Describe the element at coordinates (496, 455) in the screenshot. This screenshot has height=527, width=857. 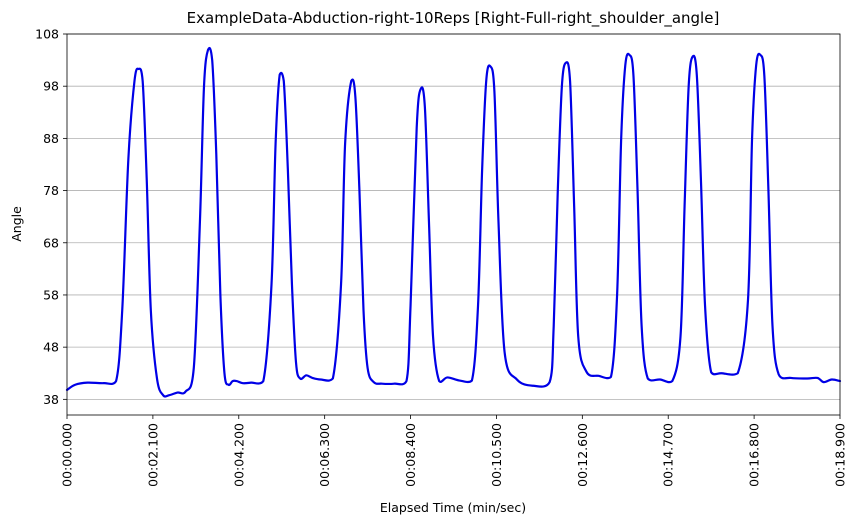
I see `x-tick-label: 00:10.500` at that location.